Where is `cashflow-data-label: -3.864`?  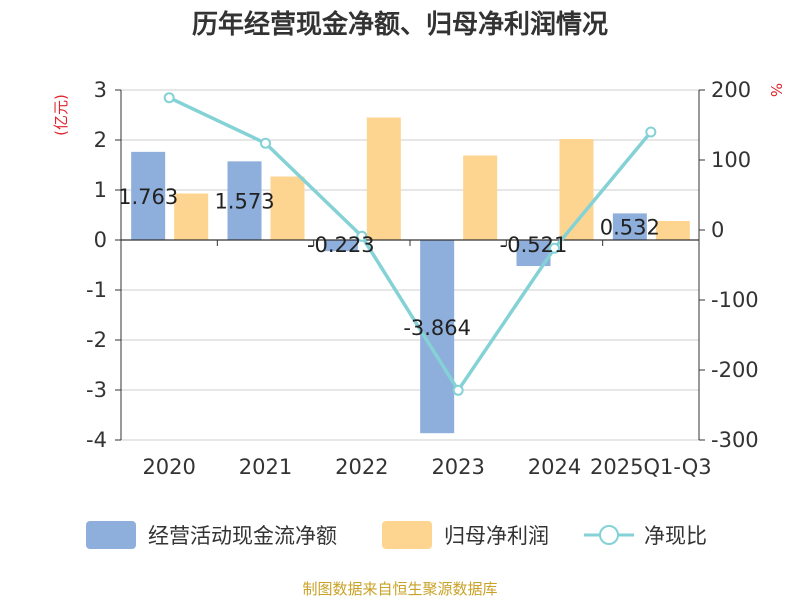 cashflow-data-label: -3.864 is located at coordinates (437, 328).